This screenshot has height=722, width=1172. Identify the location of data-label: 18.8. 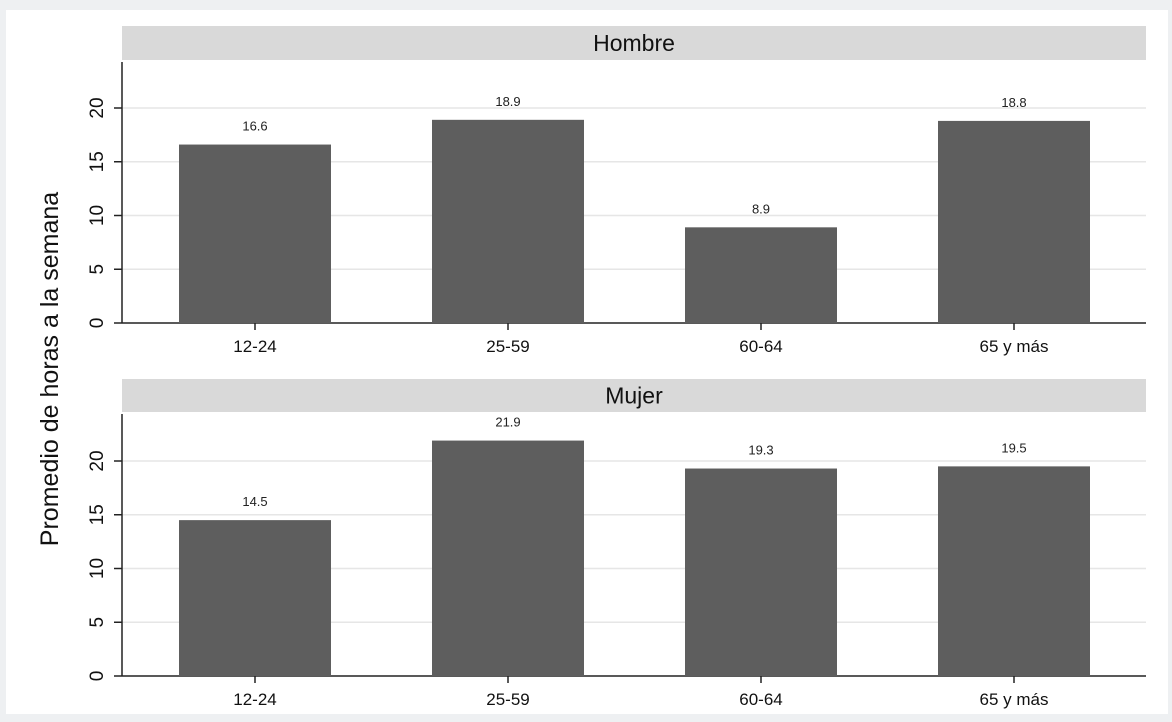
(1013, 102).